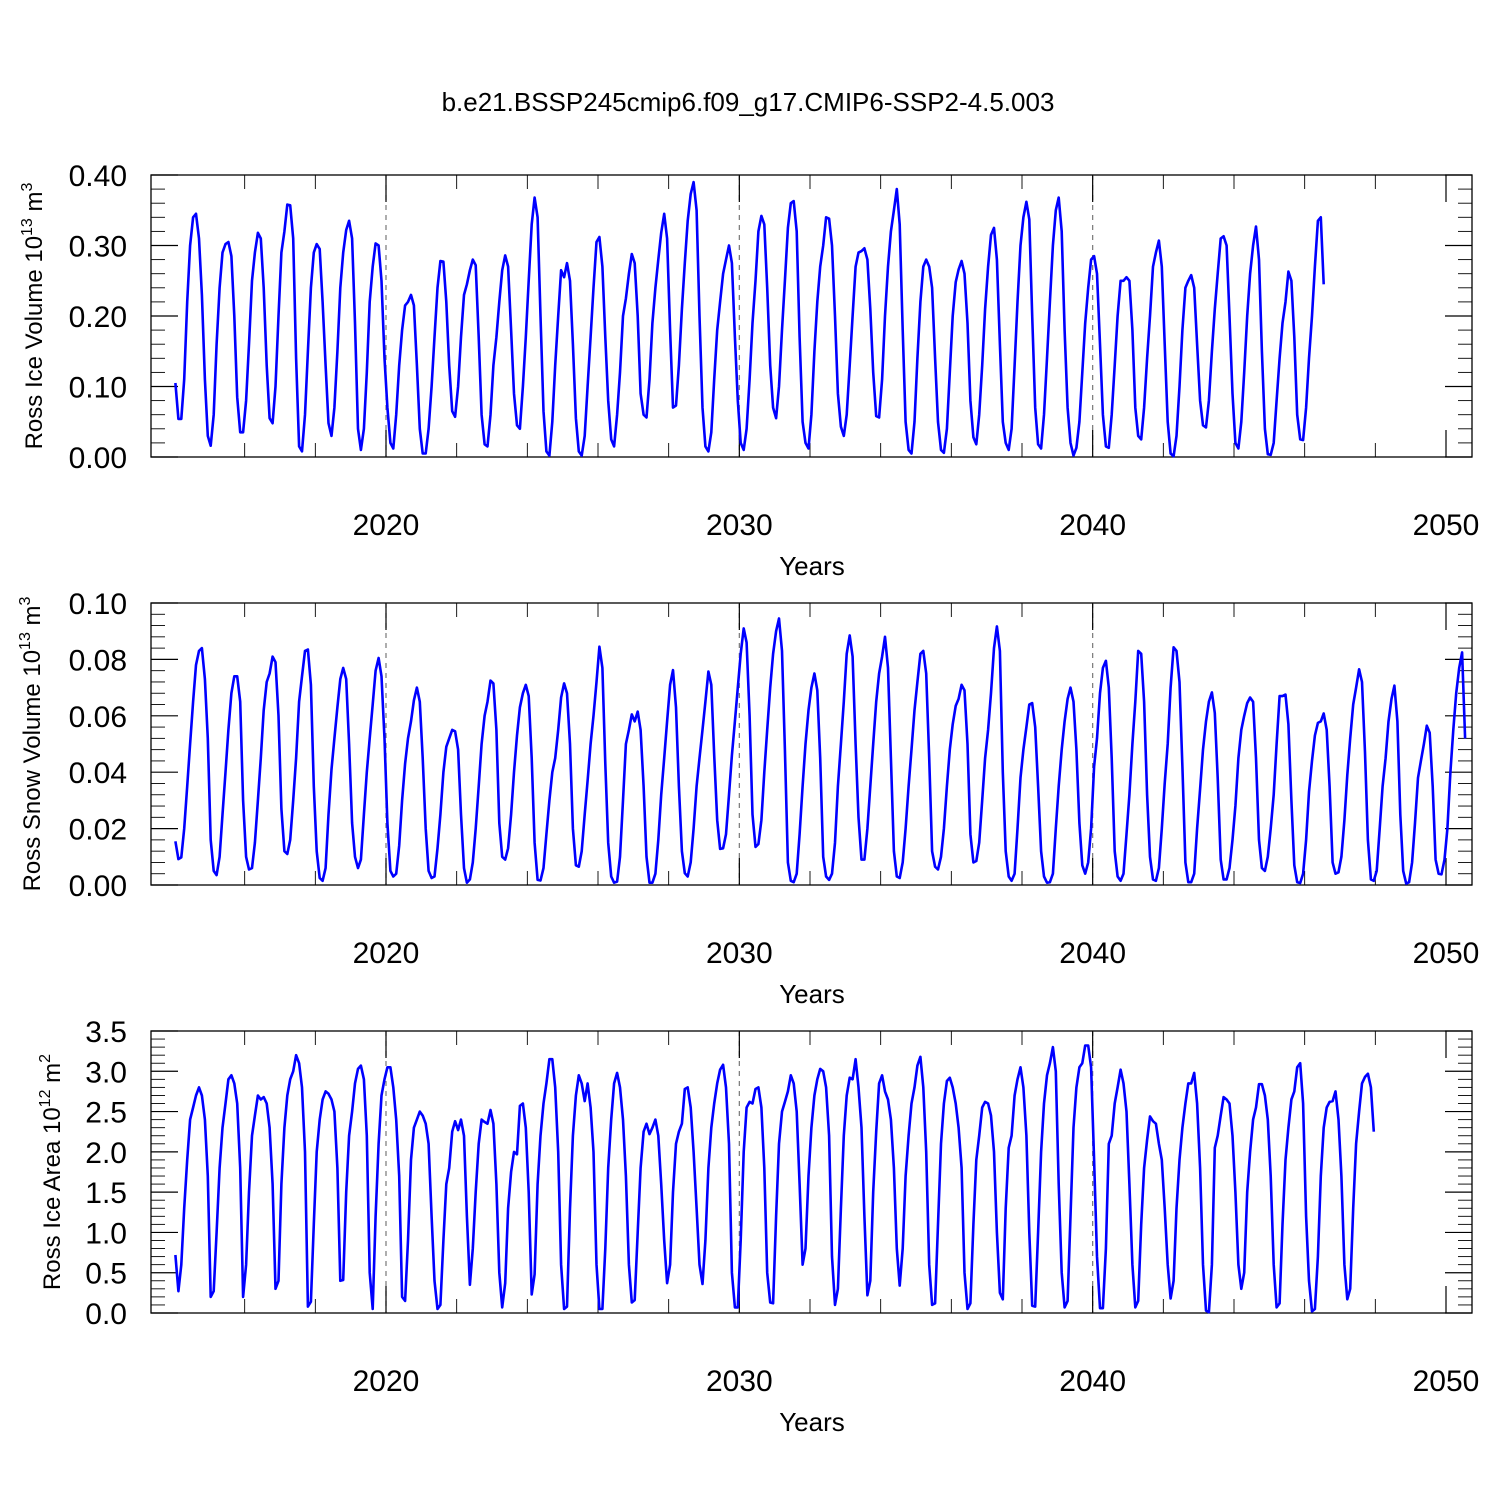  I want to click on y-tick-label: 2.0, so click(106, 1153).